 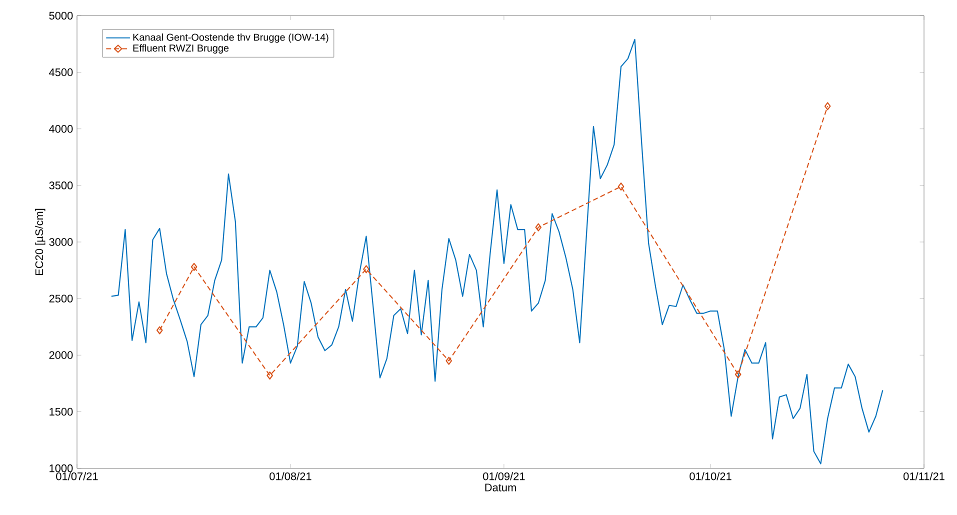 What do you see at coordinates (711, 476) in the screenshot?
I see `x-tick-label: 01/10/21` at bounding box center [711, 476].